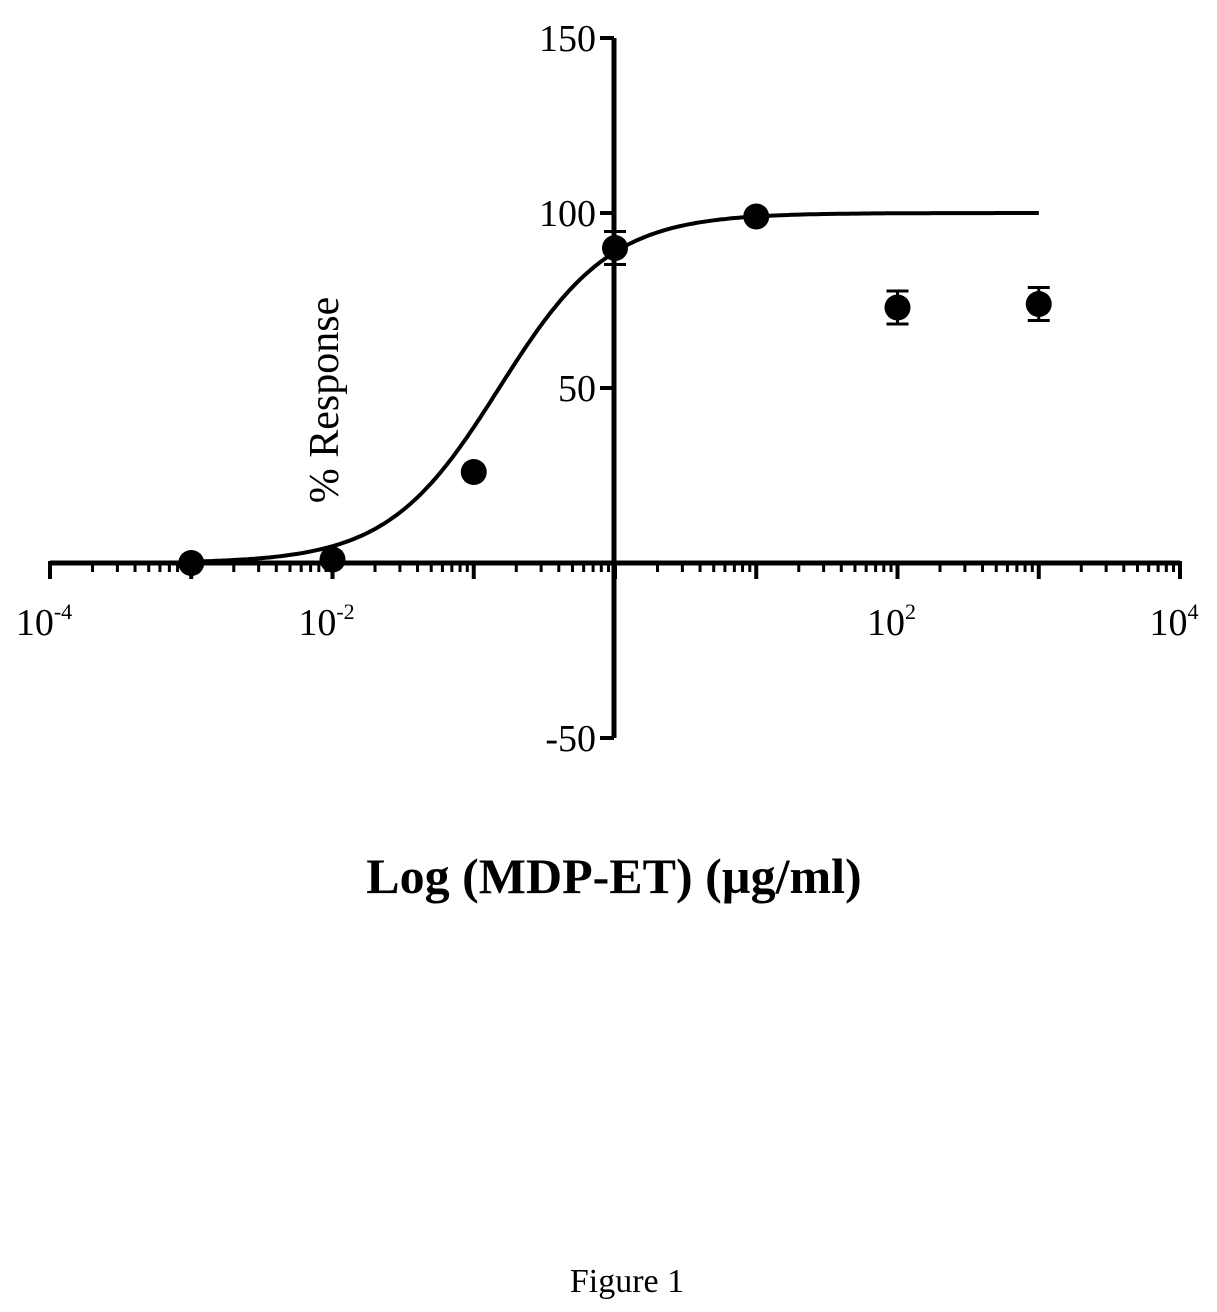 This screenshot has height=1312, width=1217. Describe the element at coordinates (607, 388) in the screenshot. I see `y-axis-ticks` at that location.